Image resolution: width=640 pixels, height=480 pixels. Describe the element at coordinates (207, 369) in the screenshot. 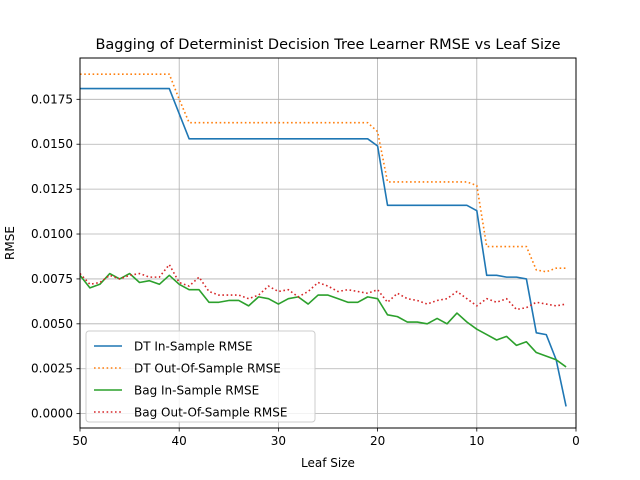

I see `legend-label: DT Out-Of-Sample RMSE` at that location.